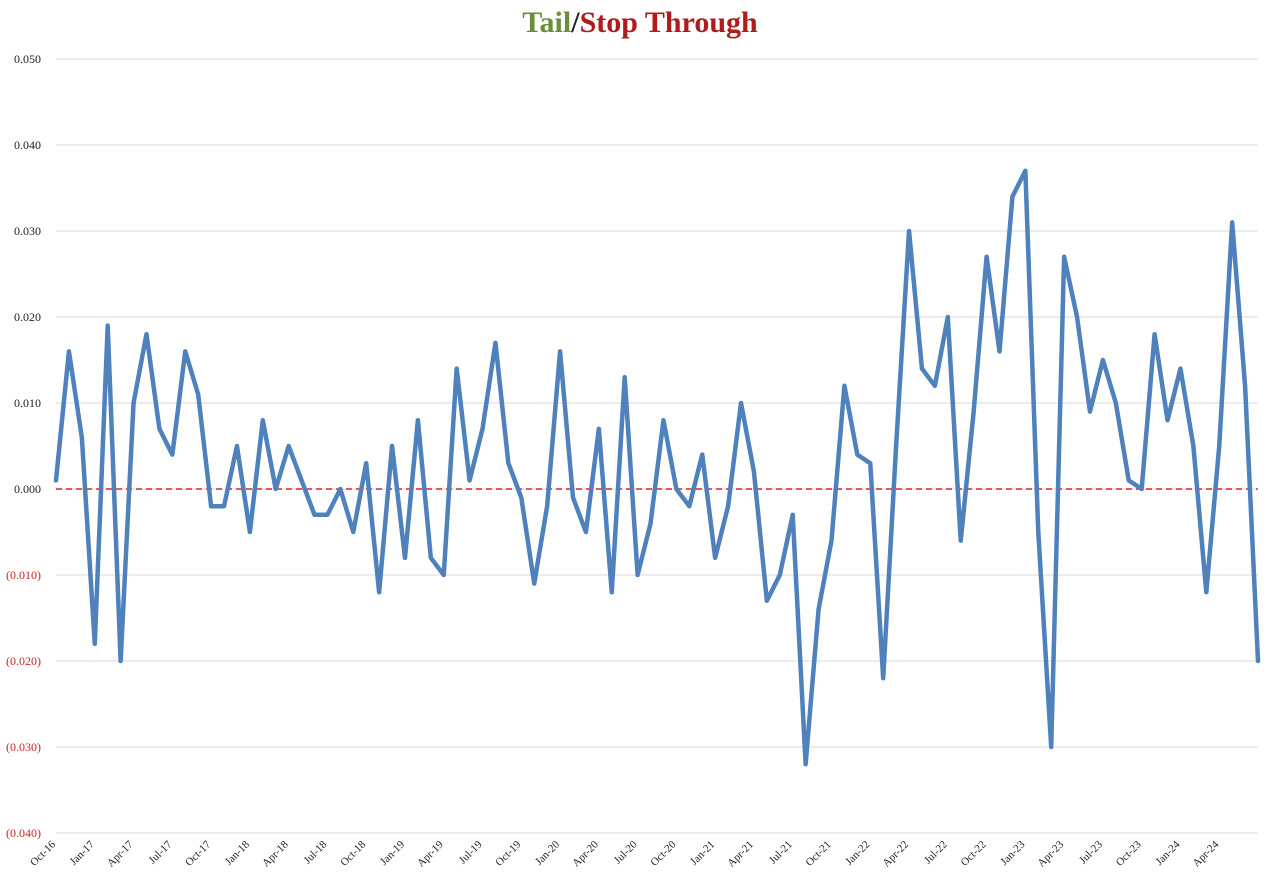  What do you see at coordinates (663, 853) in the screenshot?
I see `x-tick-label: Oct-20` at bounding box center [663, 853].